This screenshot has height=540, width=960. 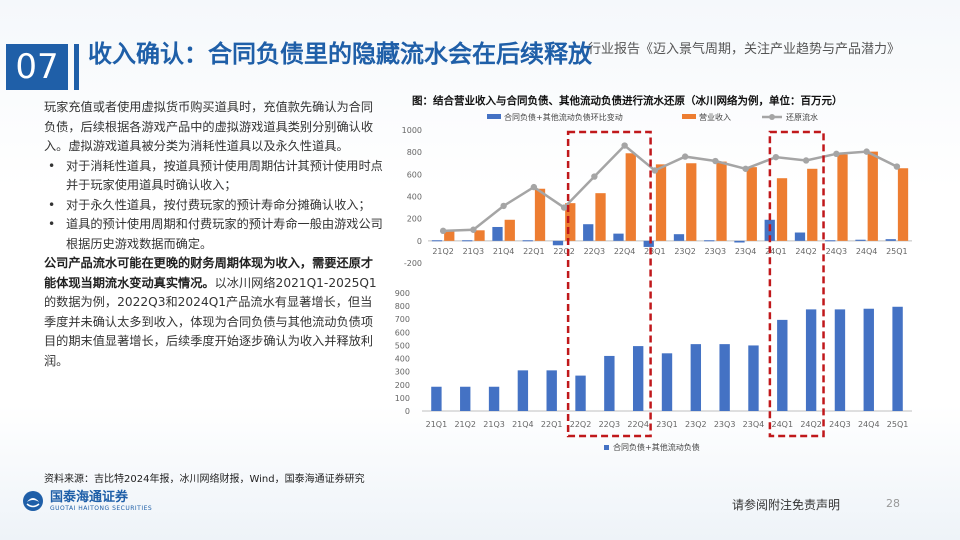 I want to click on y-tick-label: -200, so click(x=413, y=263).